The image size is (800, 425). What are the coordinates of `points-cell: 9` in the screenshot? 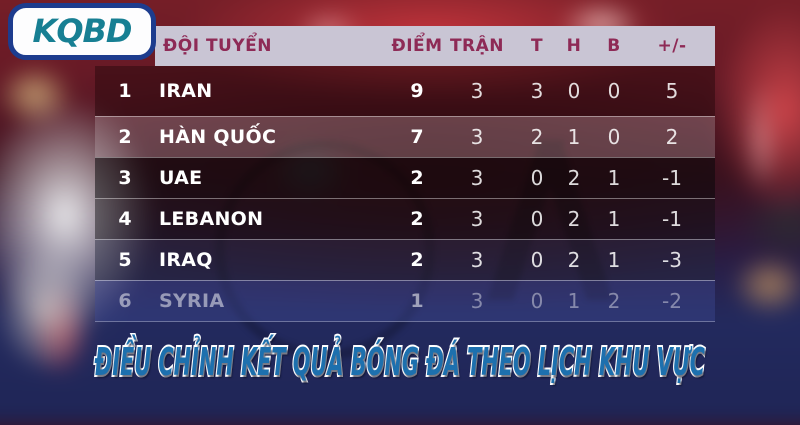 It's located at (417, 91).